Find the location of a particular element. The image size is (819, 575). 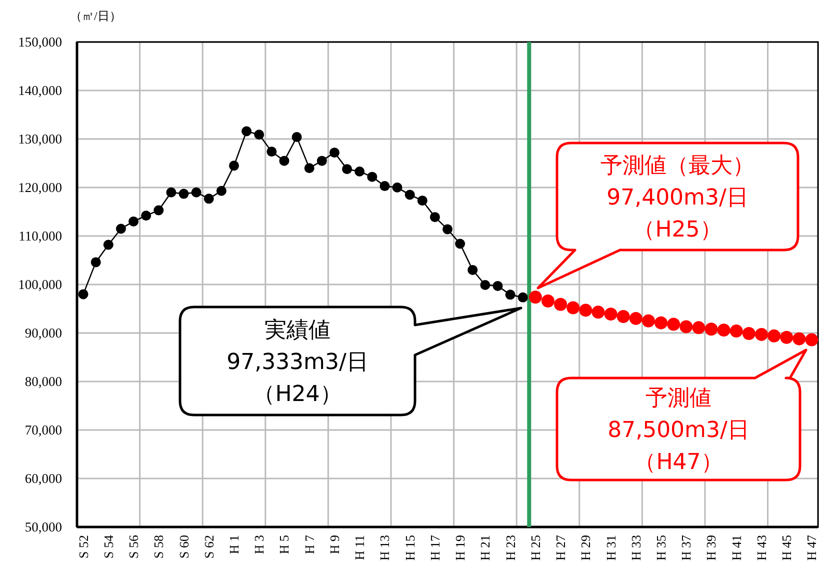

y-tick-label: 140,000 is located at coordinates (40, 90).